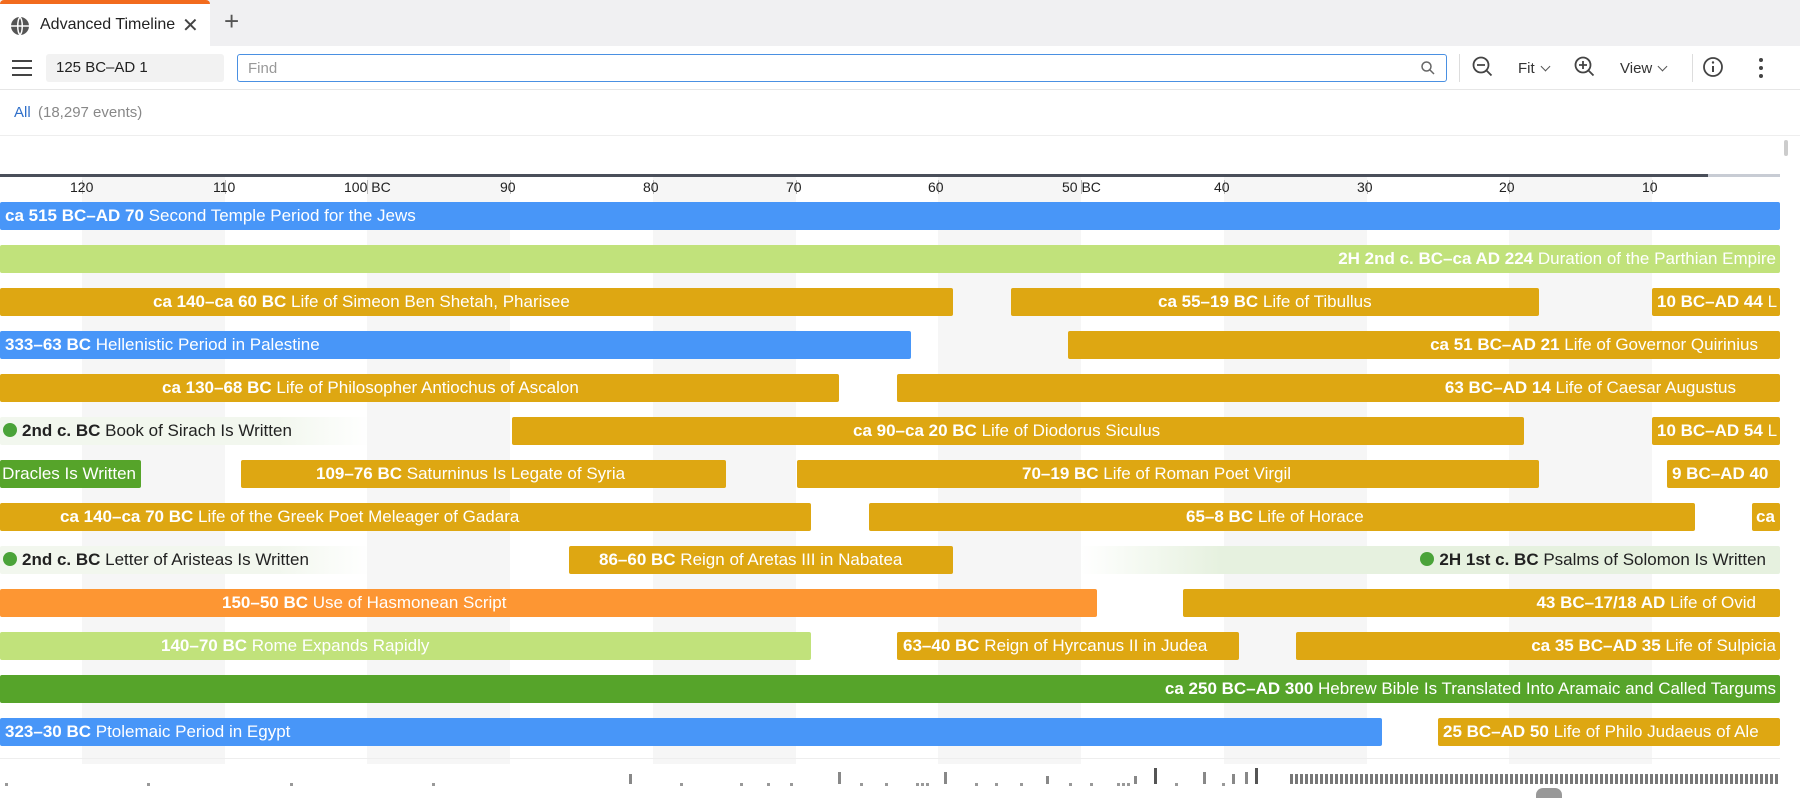 Image resolution: width=1800 pixels, height=798 pixels. Describe the element at coordinates (185, 560) in the screenshot. I see `timeline-event: 2nd c. BC Letter of Aristeas Is Written` at that location.